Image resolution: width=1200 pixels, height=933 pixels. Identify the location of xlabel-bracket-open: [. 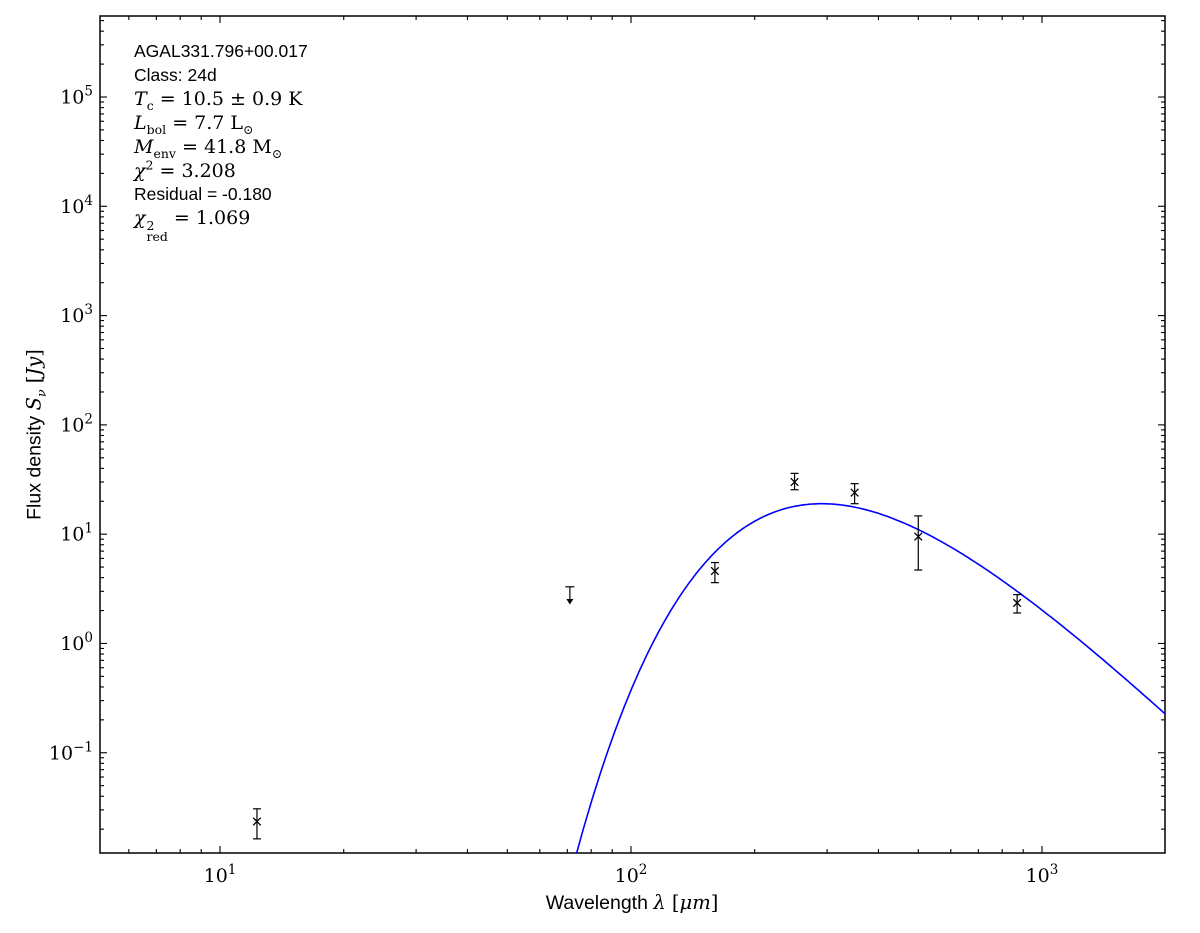
(672, 902).